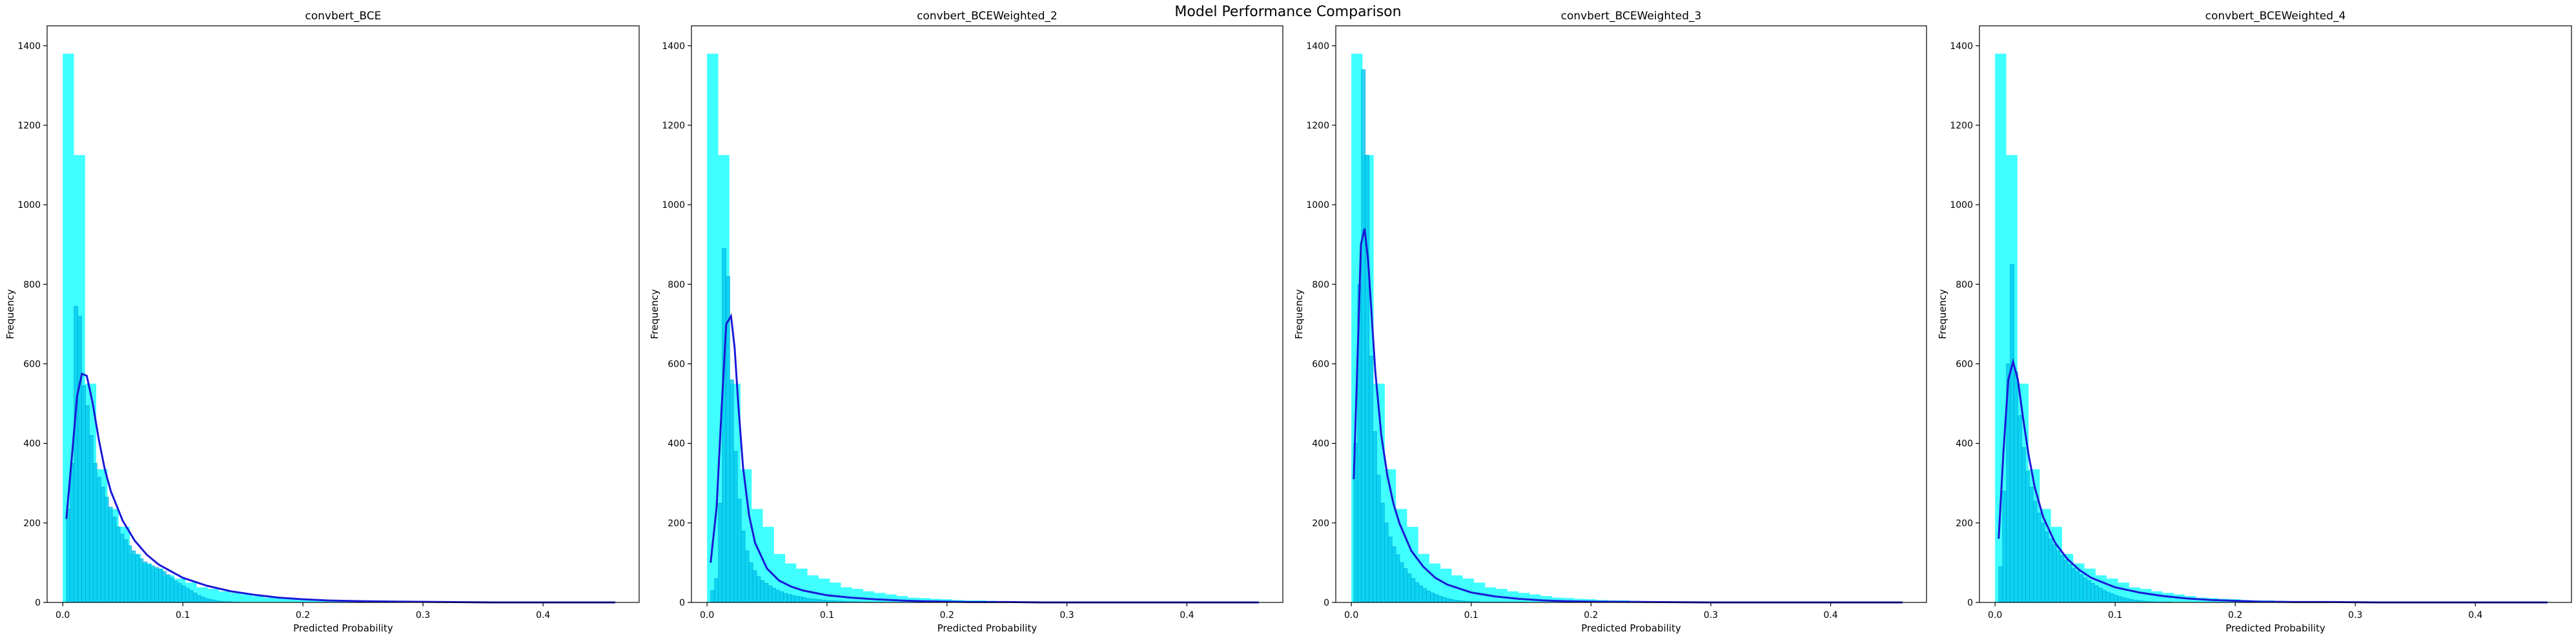  I want to click on y-tick-label: 400, so click(32, 444).